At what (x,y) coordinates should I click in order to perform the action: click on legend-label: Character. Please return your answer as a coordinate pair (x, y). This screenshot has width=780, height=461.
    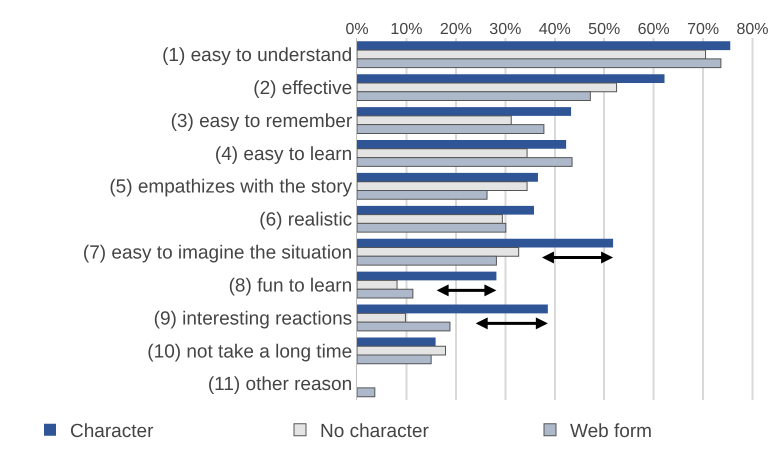
    Looking at the image, I should click on (112, 431).